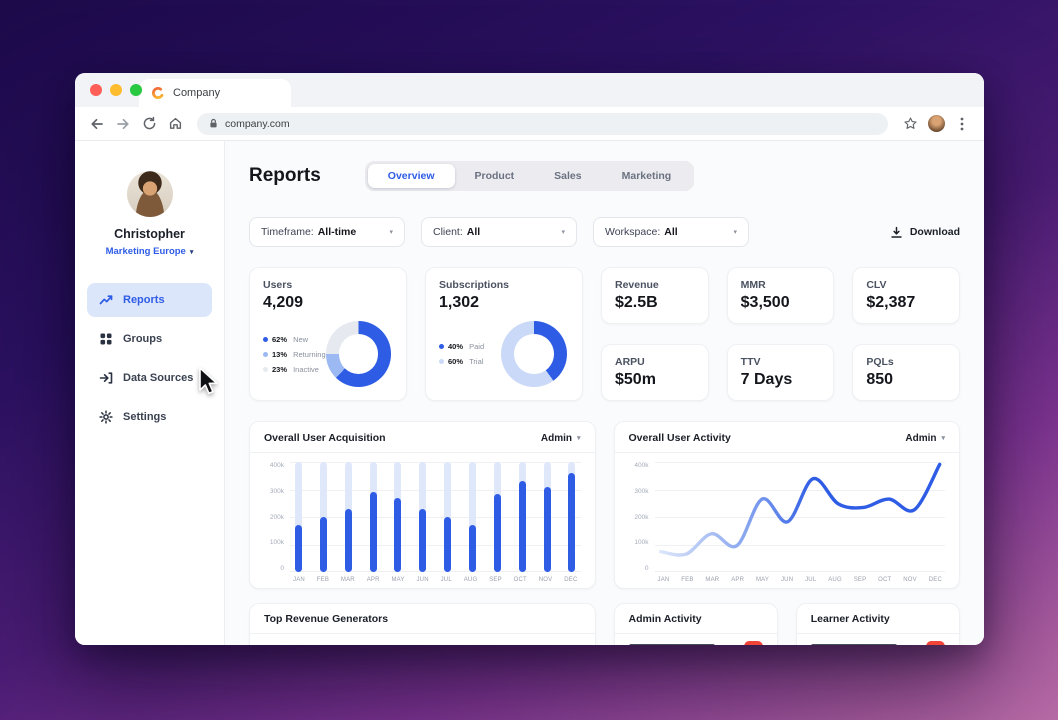 The image size is (1058, 720). What do you see at coordinates (337, 232) in the screenshot?
I see `timeframe-value: All-time` at bounding box center [337, 232].